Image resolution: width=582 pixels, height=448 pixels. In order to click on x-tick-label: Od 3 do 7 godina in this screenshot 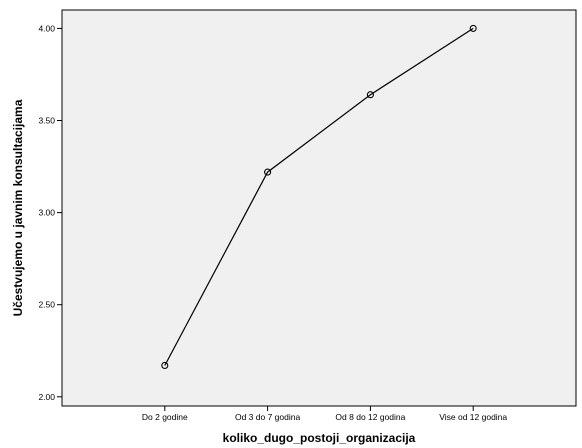, I will do `click(267, 417)`.